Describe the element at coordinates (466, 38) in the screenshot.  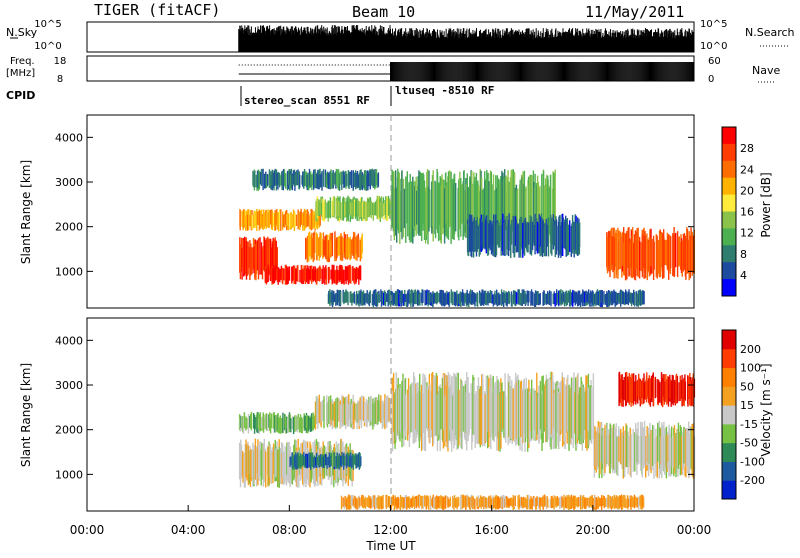
I see `nsky-bars` at that location.